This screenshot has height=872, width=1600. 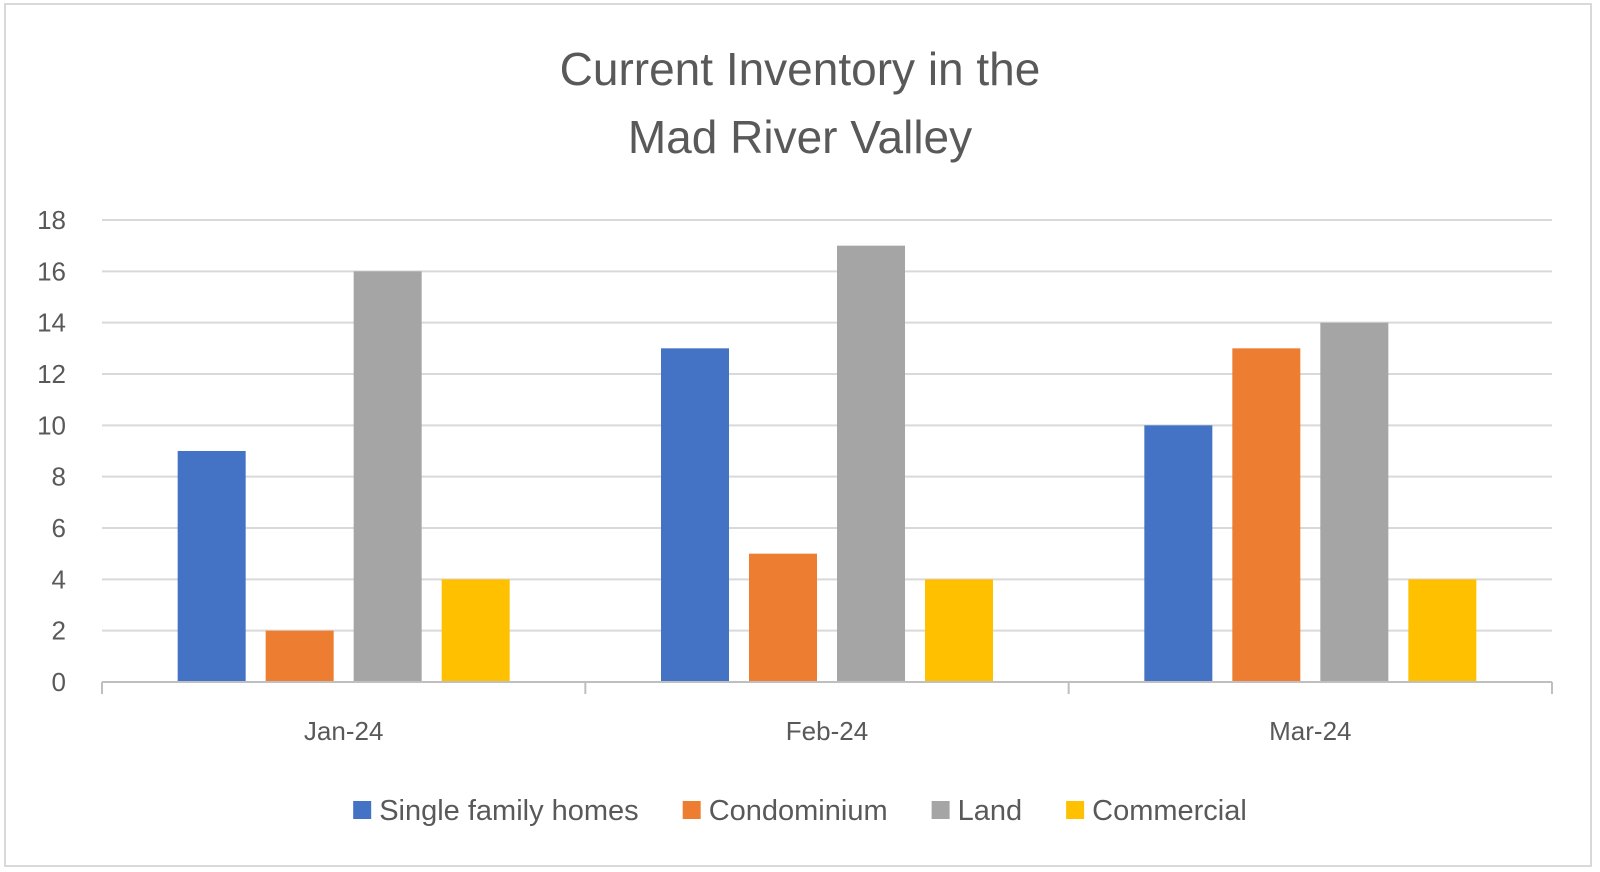 I want to click on y-tick-label: 4, so click(x=59, y=579).